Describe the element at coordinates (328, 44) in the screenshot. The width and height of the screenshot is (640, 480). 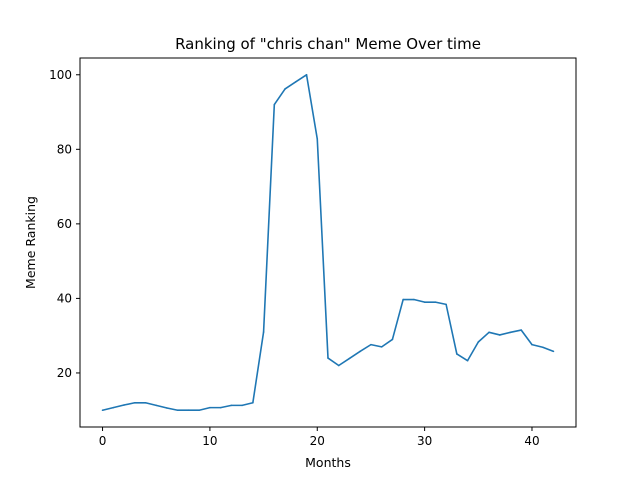
I see `chart-title: Ranking of "chris chan" Meme Over time` at that location.